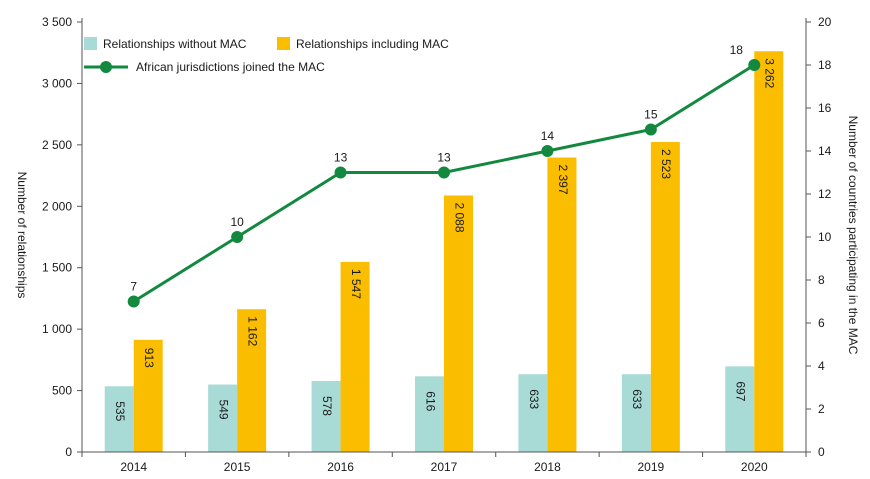 The height and width of the screenshot is (479, 870). Describe the element at coordinates (223, 410) in the screenshot. I see `bar-label-without-mac: 549` at that location.